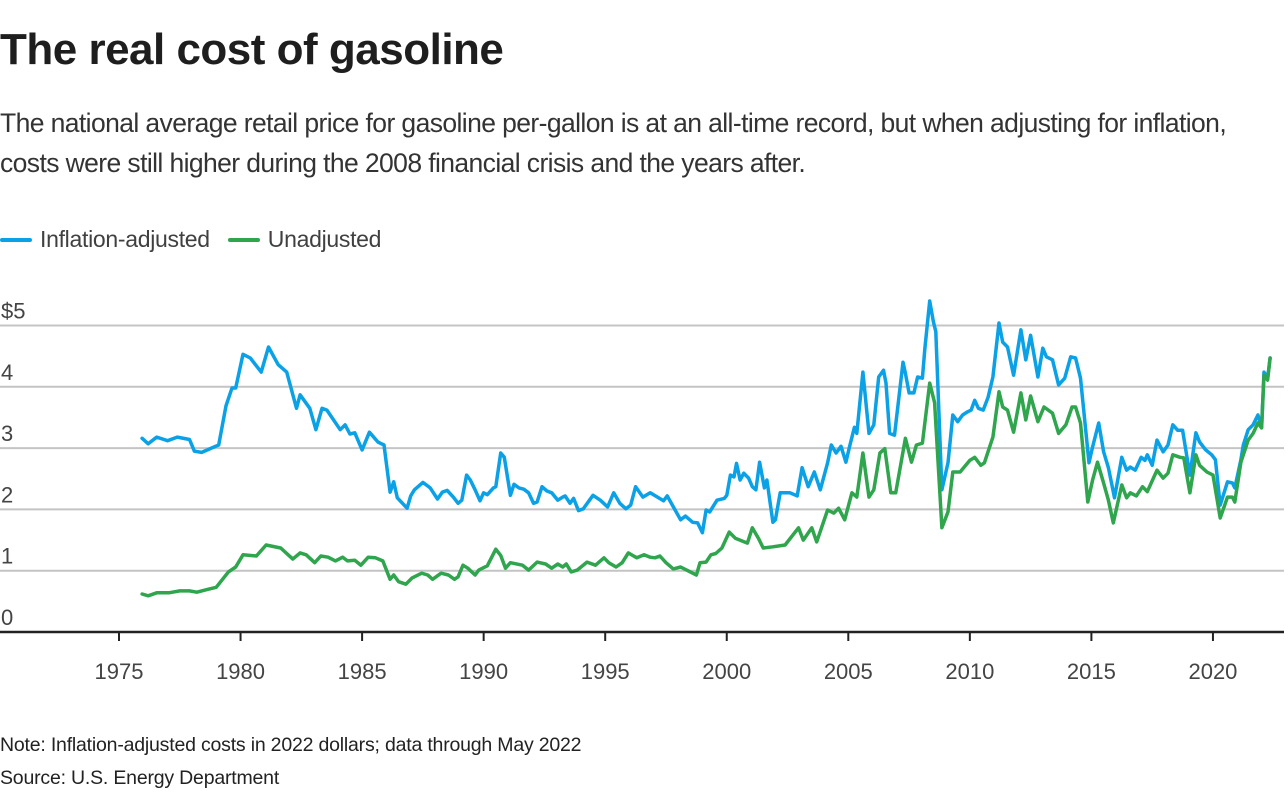  What do you see at coordinates (243, 239) in the screenshot?
I see `legend-swatch-unadjusted` at bounding box center [243, 239].